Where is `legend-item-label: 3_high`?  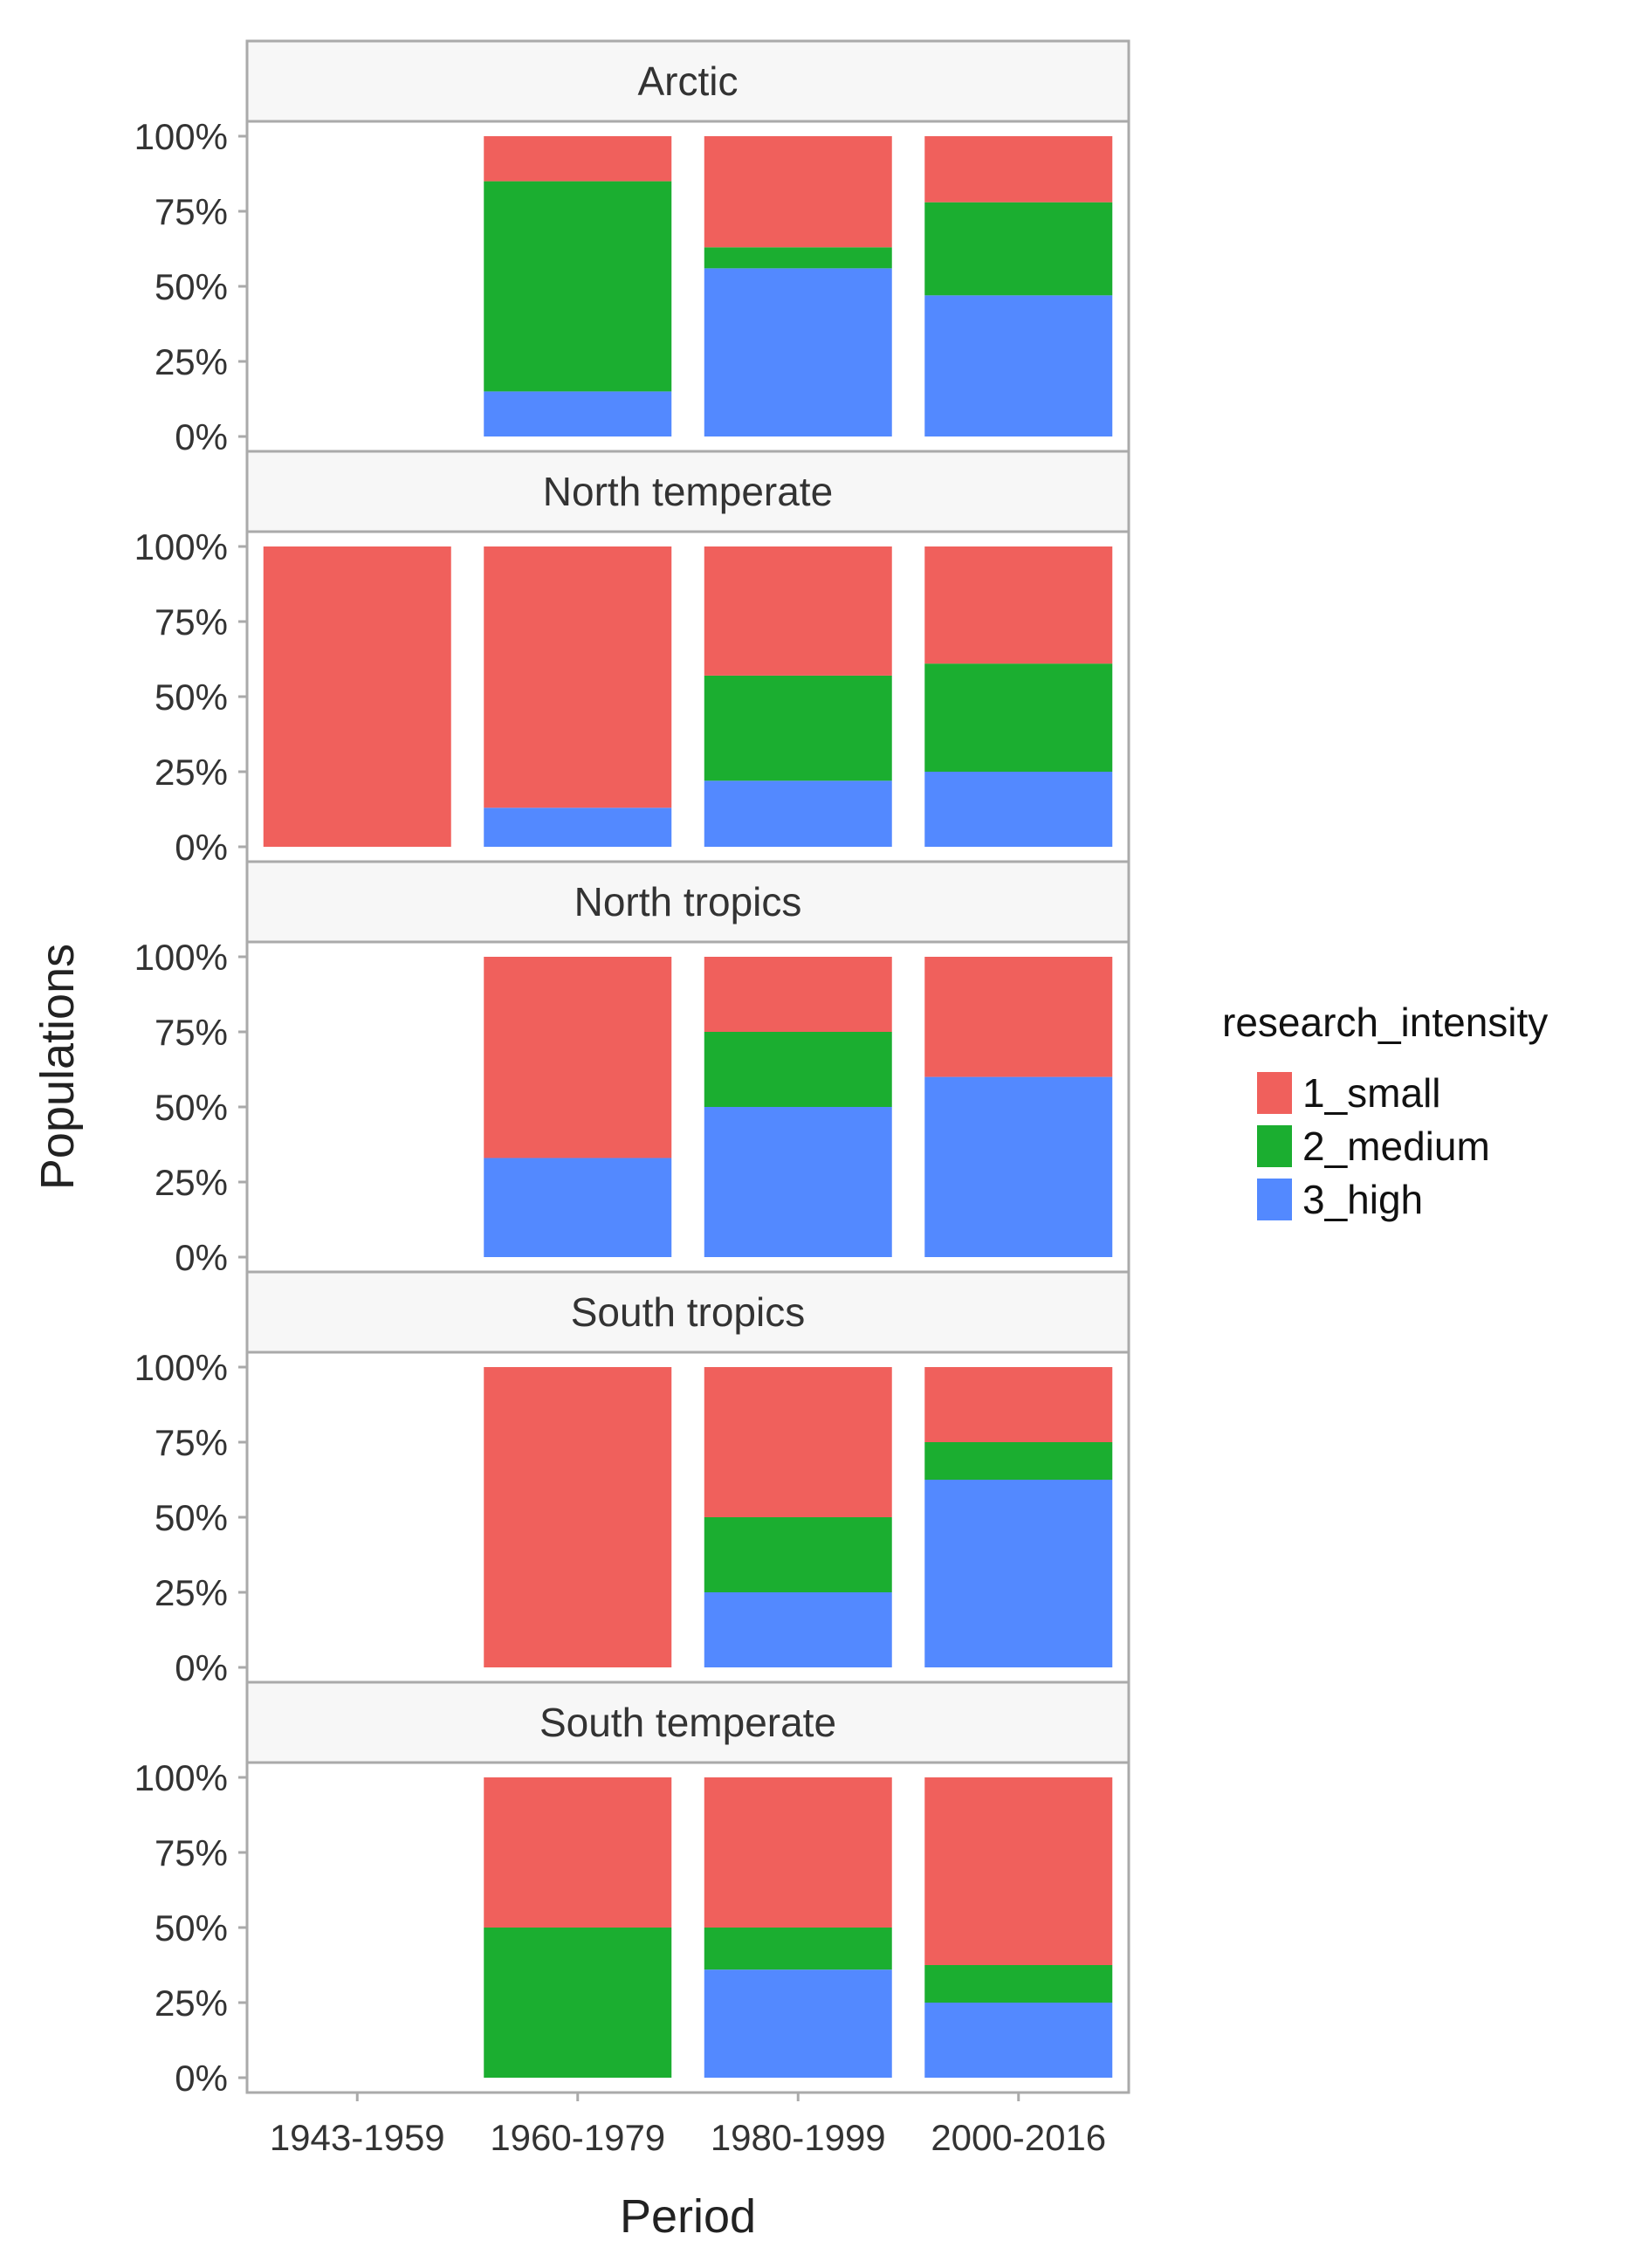 legend-item-label: 3_high is located at coordinates (1362, 1199).